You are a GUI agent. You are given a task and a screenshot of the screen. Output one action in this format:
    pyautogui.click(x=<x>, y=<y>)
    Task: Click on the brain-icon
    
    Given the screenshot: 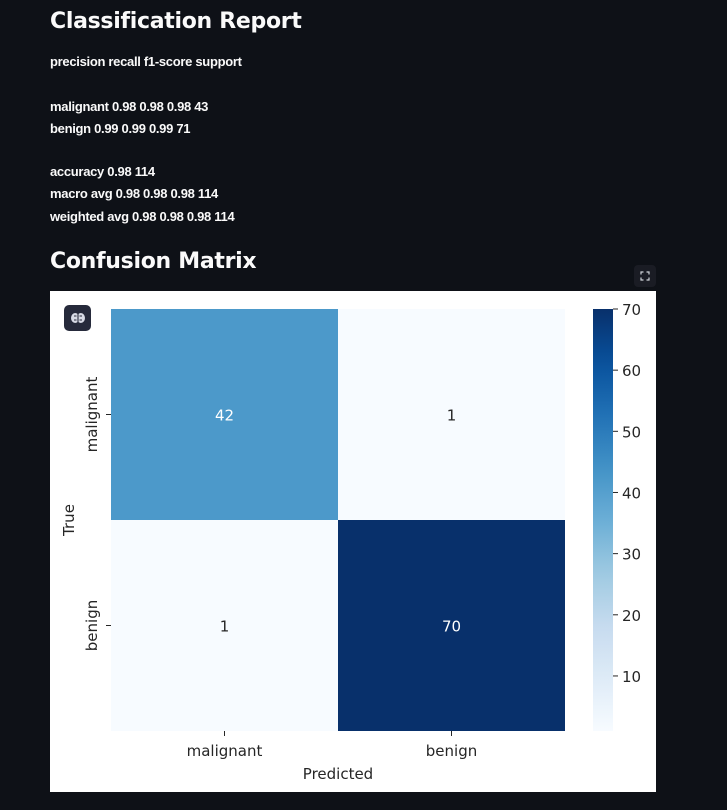 What is the action you would take?
    pyautogui.click(x=77, y=318)
    